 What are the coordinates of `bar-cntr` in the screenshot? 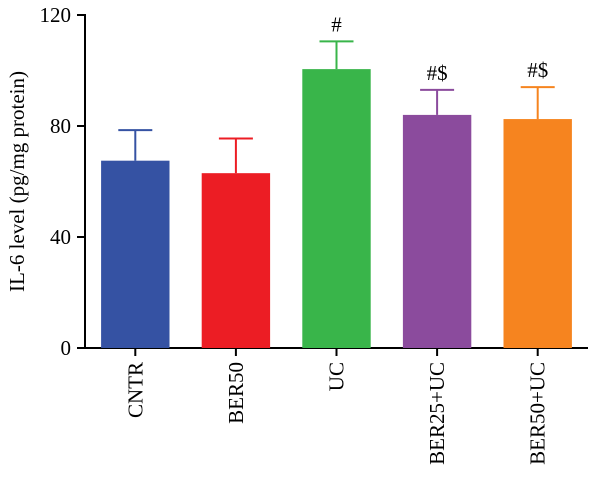 It's located at (135, 254).